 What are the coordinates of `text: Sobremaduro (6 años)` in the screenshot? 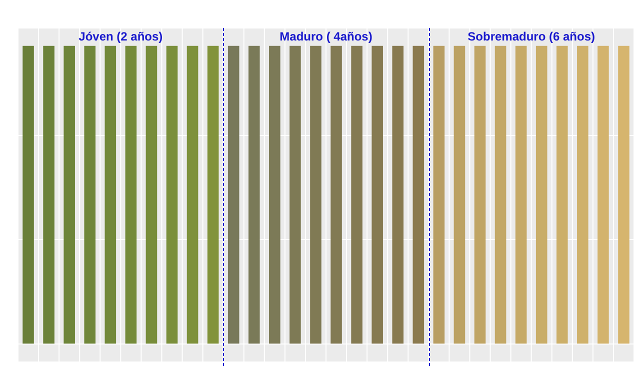 It's located at (532, 36).